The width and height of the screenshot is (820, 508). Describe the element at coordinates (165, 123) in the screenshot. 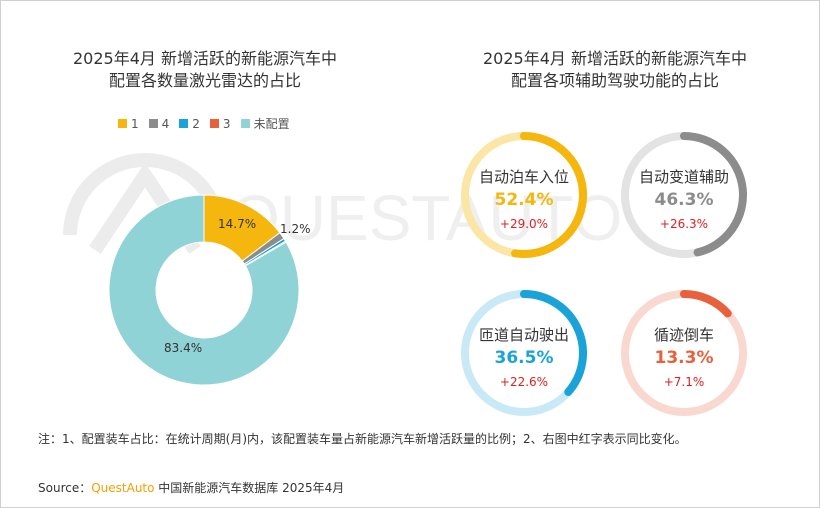

I see `legend-label: 4` at that location.